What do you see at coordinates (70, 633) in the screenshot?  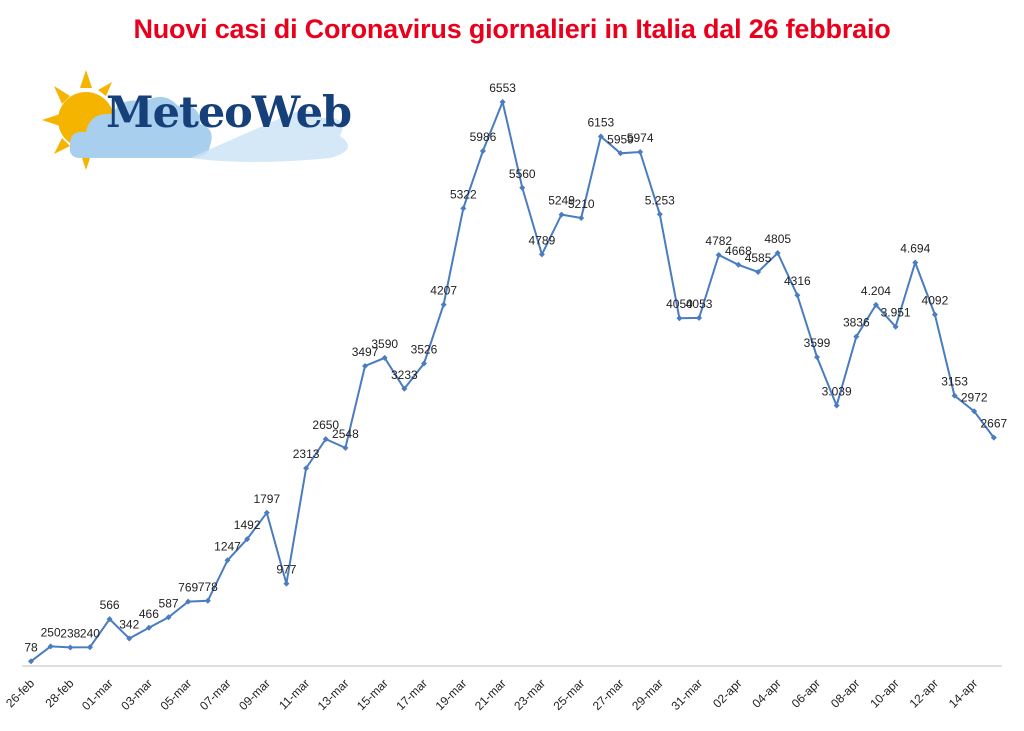 I see `data-label: 238` at bounding box center [70, 633].